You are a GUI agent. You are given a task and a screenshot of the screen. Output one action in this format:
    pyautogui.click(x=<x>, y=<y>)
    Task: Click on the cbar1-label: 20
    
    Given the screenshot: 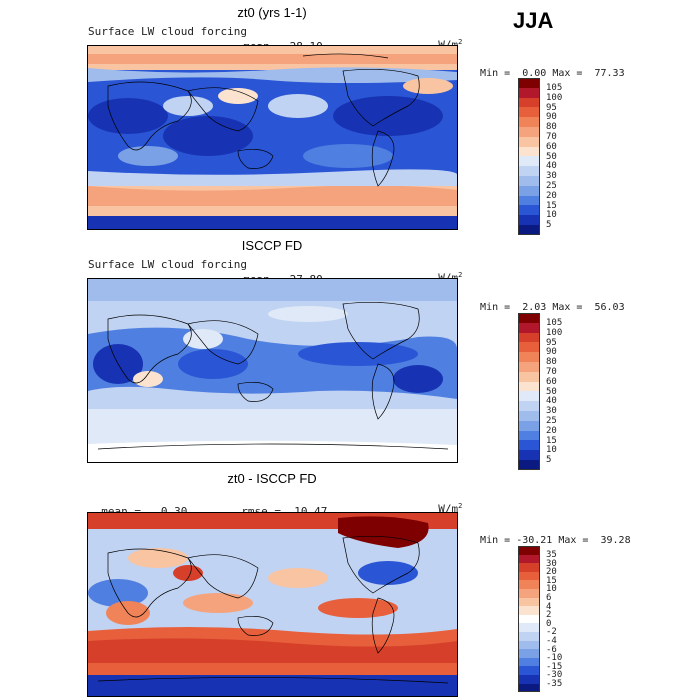 What is the action you would take?
    pyautogui.click(x=551, y=195)
    